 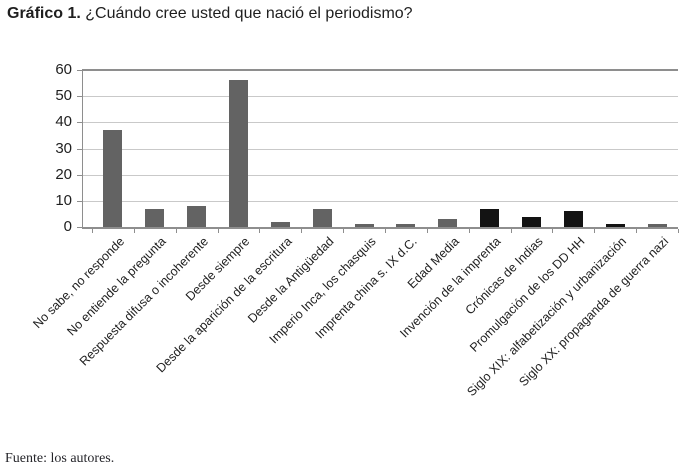 What do you see at coordinates (547, 316) in the screenshot?
I see `x-axis-category-label: Siglo XIX: alfabetización y urbanización` at bounding box center [547, 316].